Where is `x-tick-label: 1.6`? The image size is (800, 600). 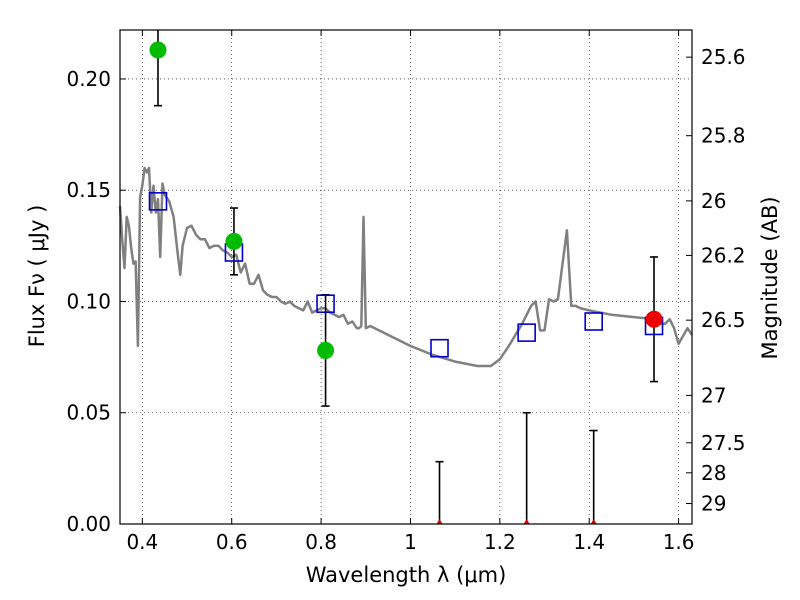
x-tick-label: 1.6 is located at coordinates (679, 542).